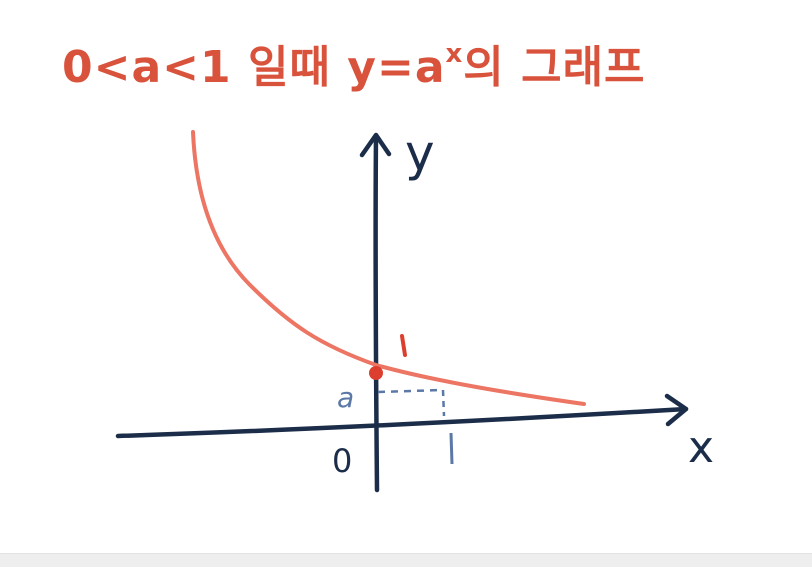 The width and height of the screenshot is (812, 567). What do you see at coordinates (402, 422) in the screenshot?
I see `x-axis-line` at bounding box center [402, 422].